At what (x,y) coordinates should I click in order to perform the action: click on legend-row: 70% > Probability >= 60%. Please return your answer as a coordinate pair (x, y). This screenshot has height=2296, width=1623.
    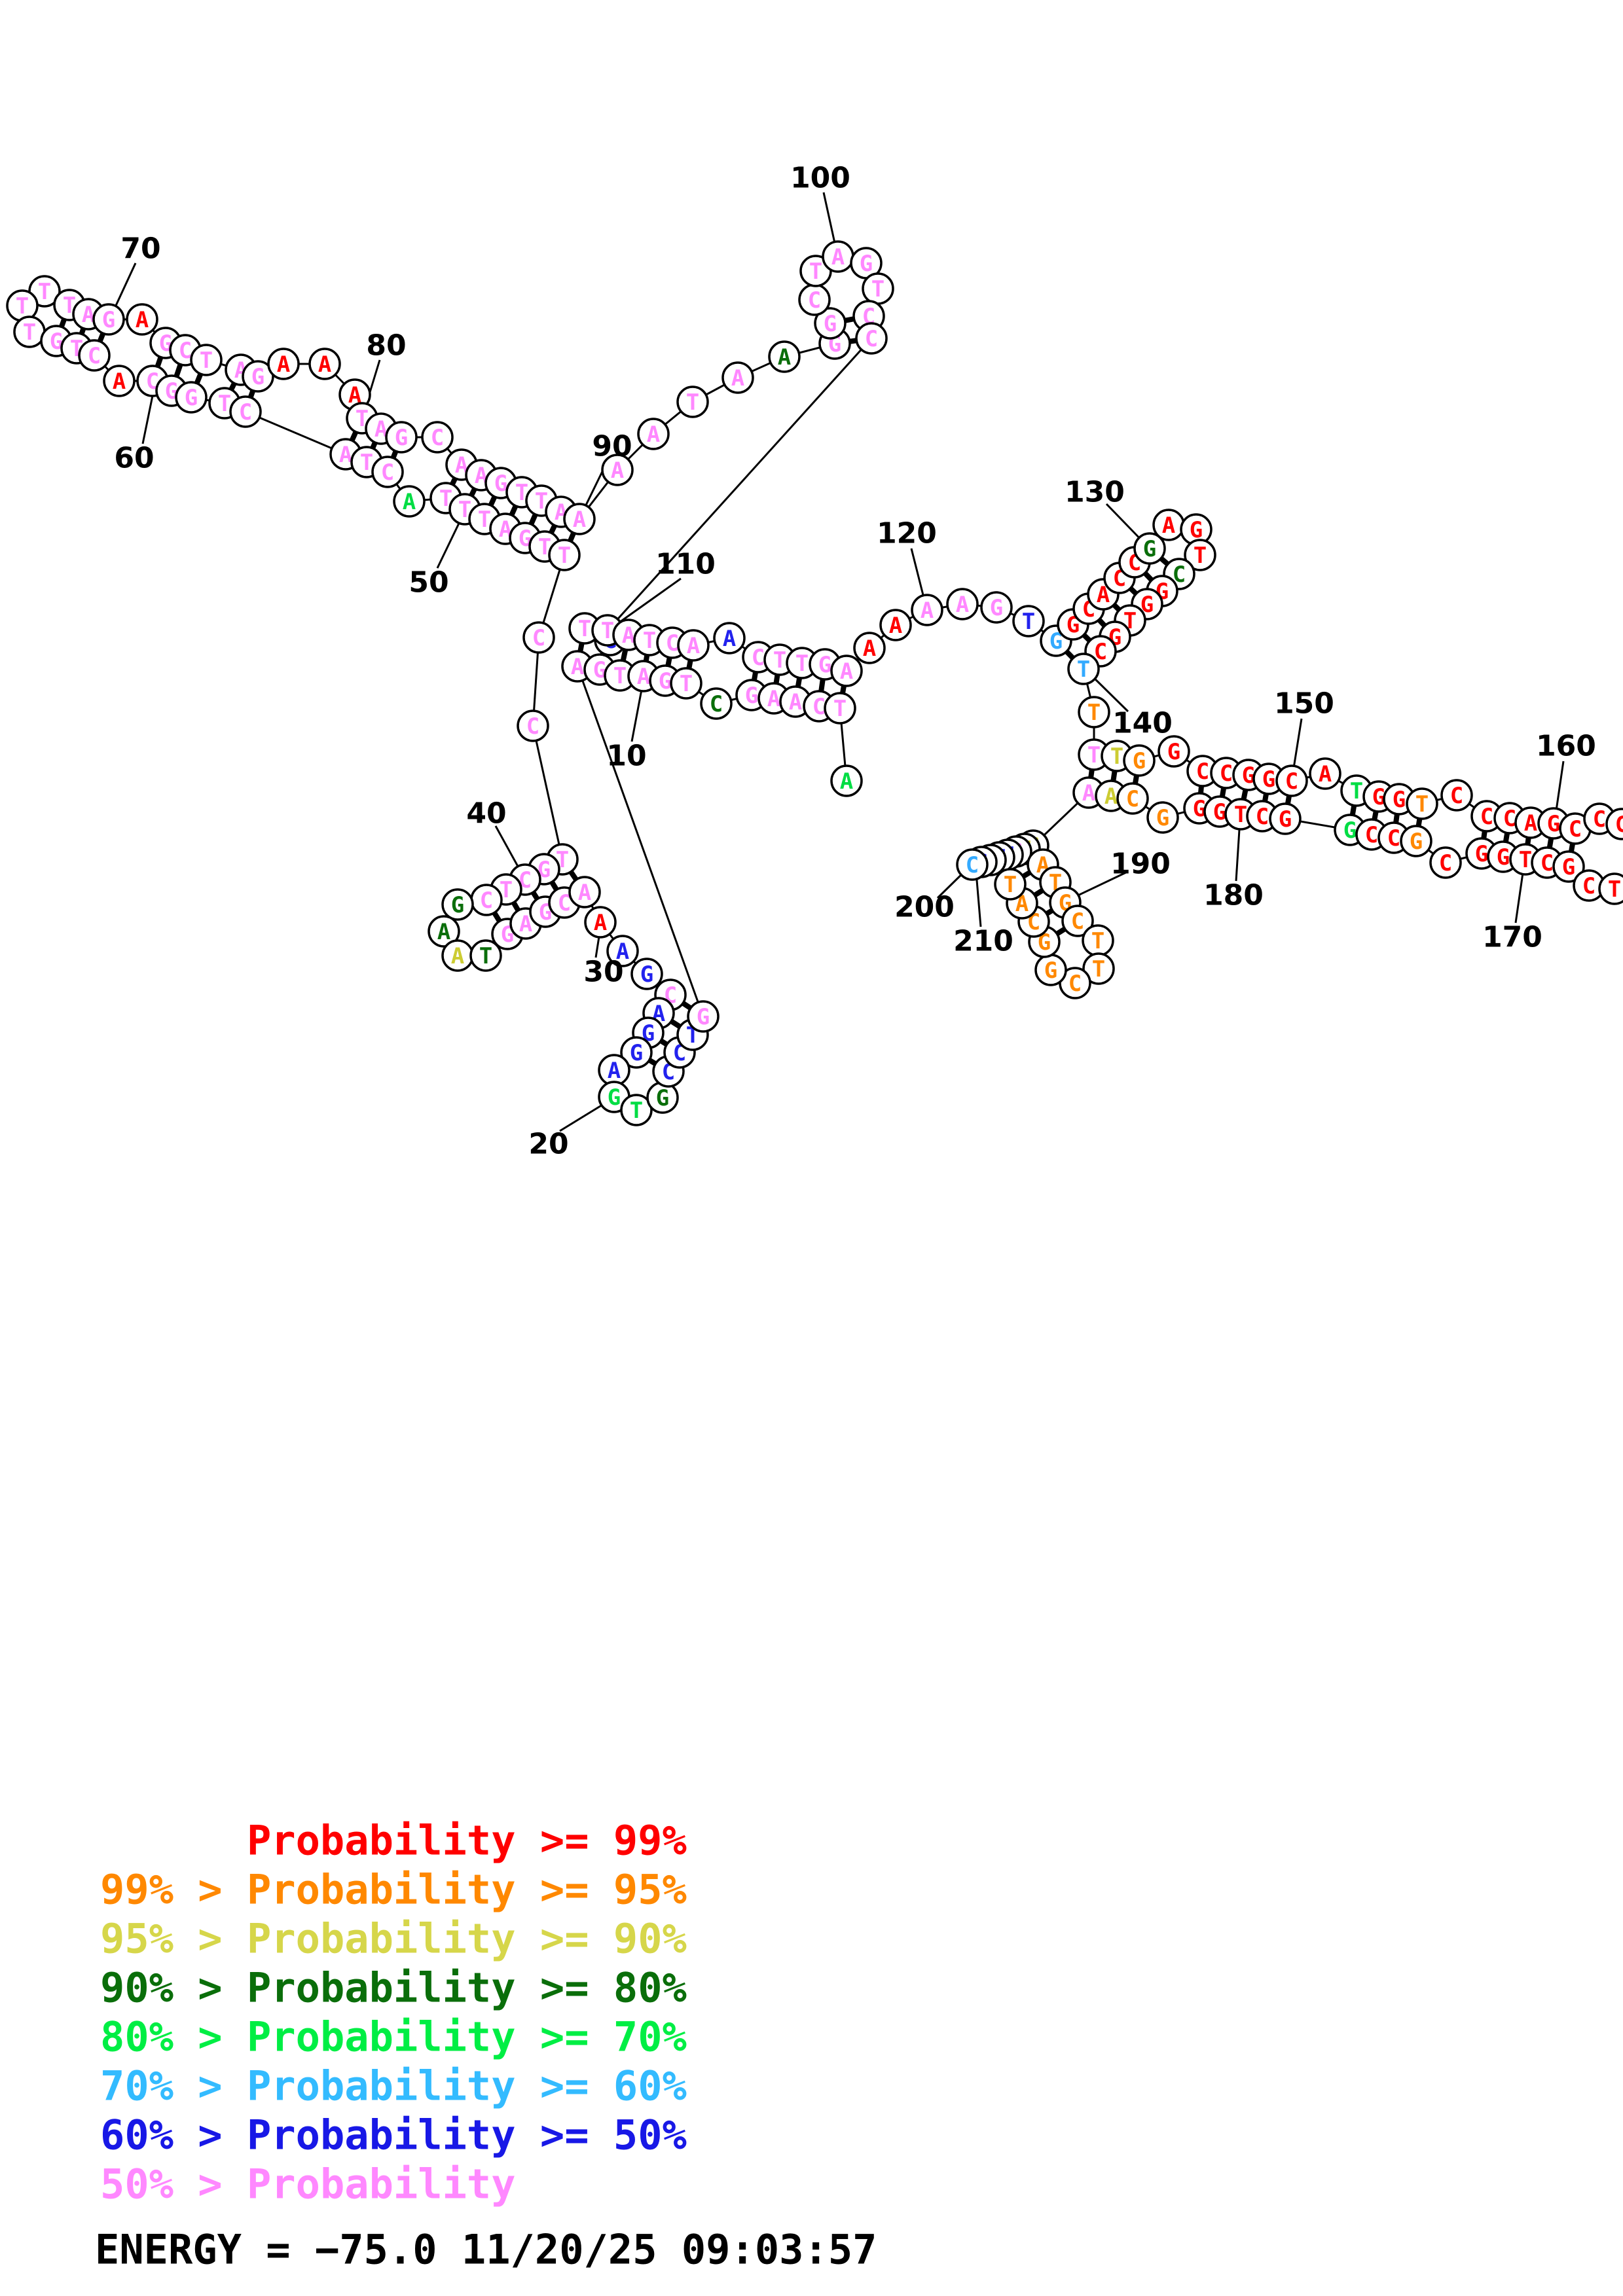
    Looking at the image, I should click on (393, 2086).